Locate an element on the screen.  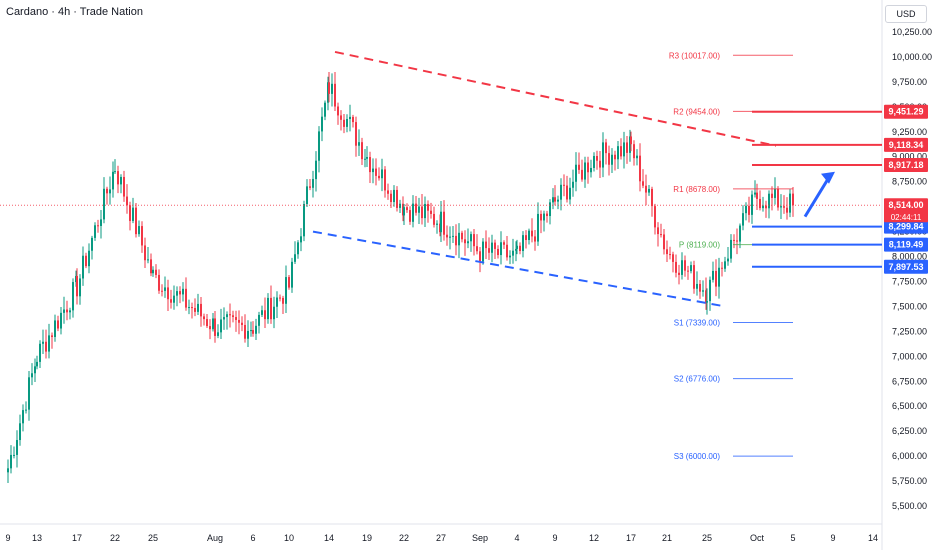
projection-arrowhead is located at coordinates (828, 177).